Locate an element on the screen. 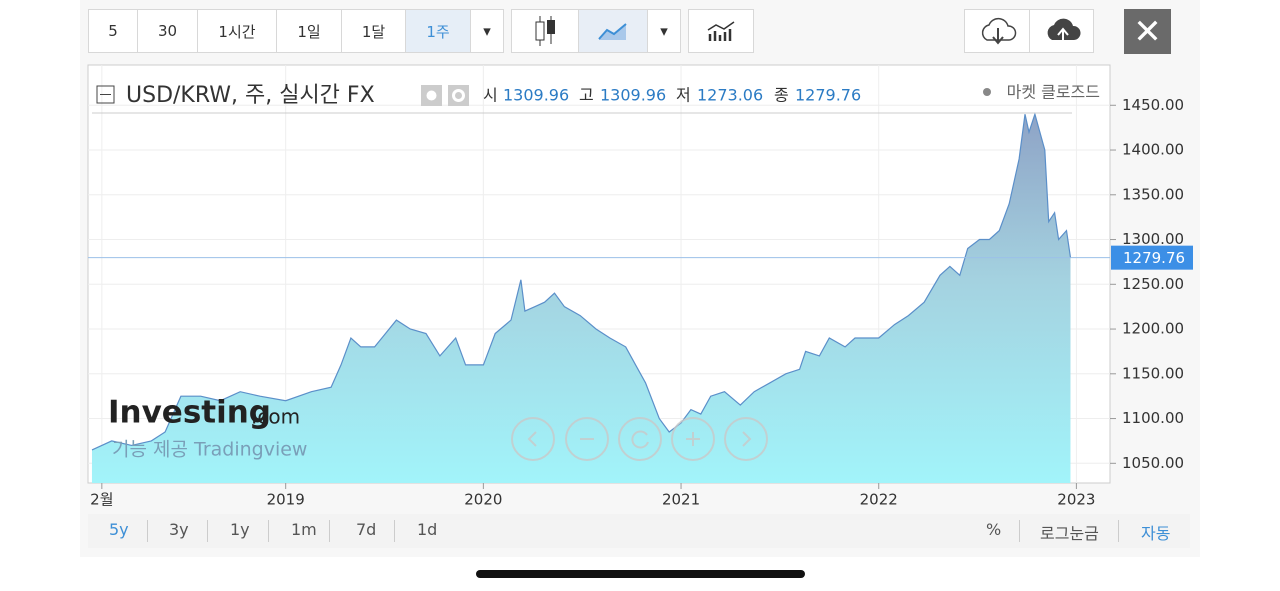 This screenshot has height=591, width=1280. nav-zoom-out is located at coordinates (587, 439).